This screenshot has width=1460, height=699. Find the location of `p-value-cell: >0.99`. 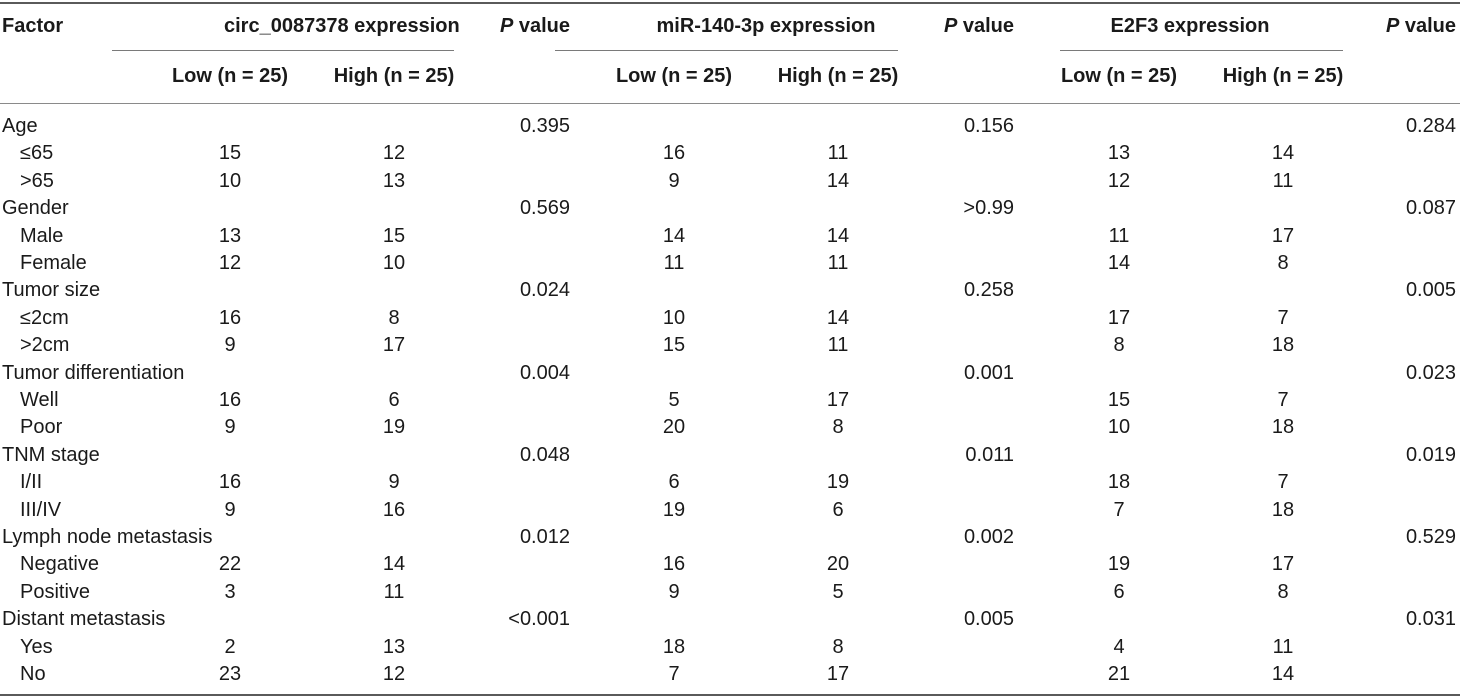

p-value-cell: >0.99 is located at coordinates (969, 208).